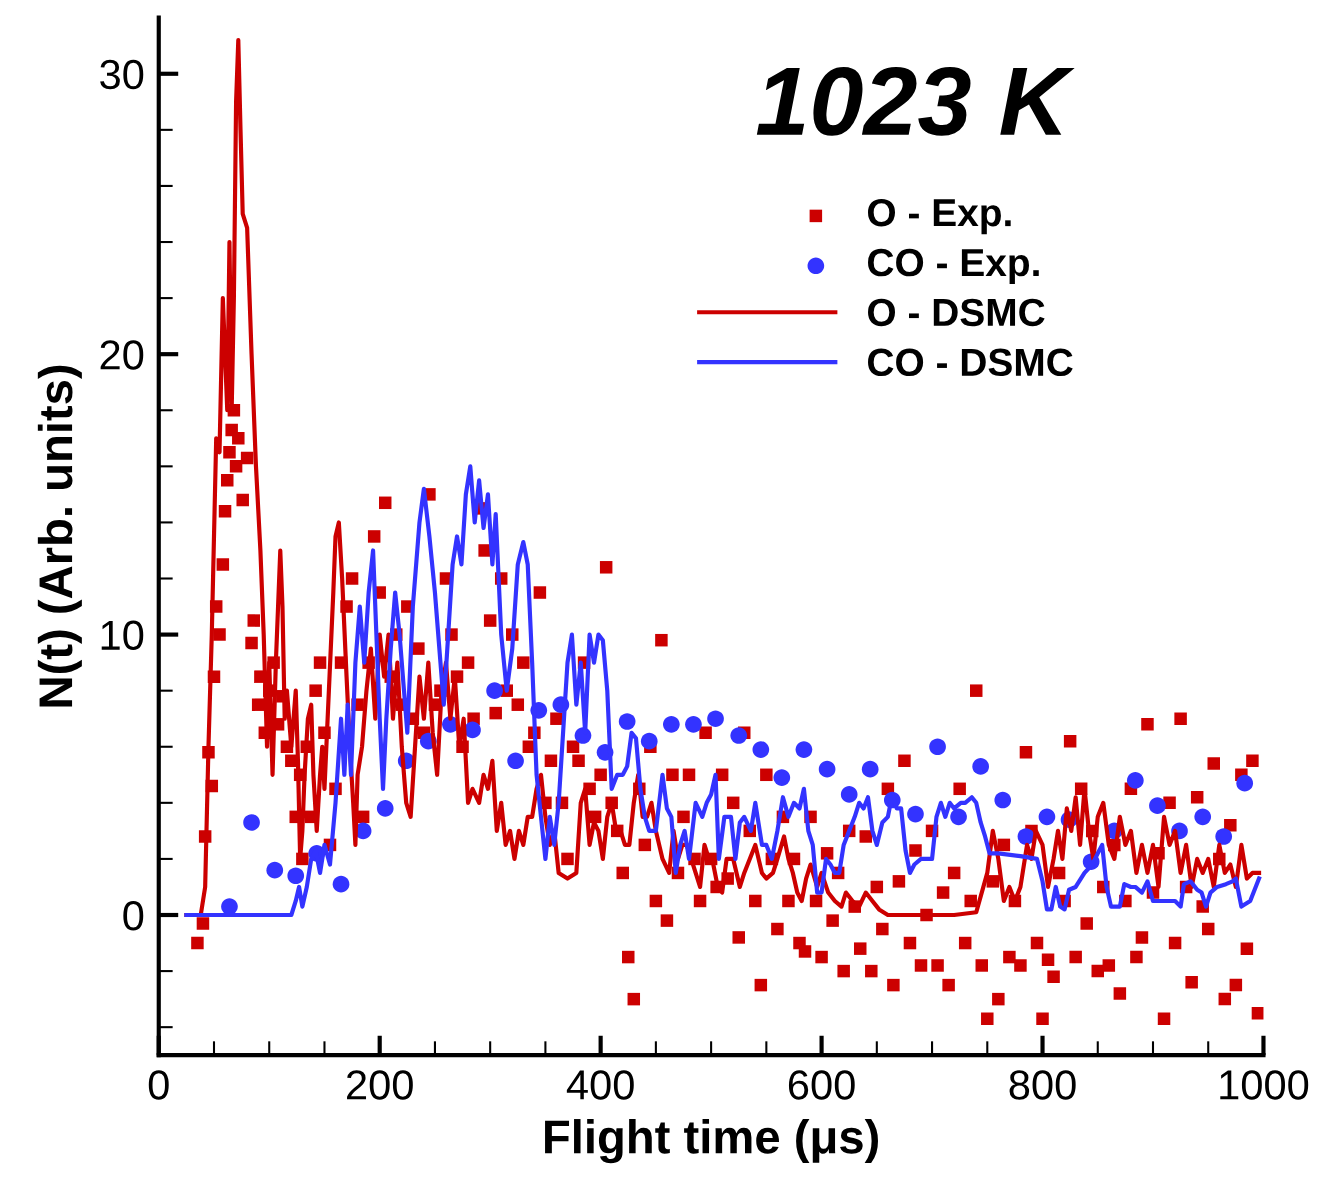  What do you see at coordinates (122, 635) in the screenshot?
I see `y-tick-label: 10` at bounding box center [122, 635].